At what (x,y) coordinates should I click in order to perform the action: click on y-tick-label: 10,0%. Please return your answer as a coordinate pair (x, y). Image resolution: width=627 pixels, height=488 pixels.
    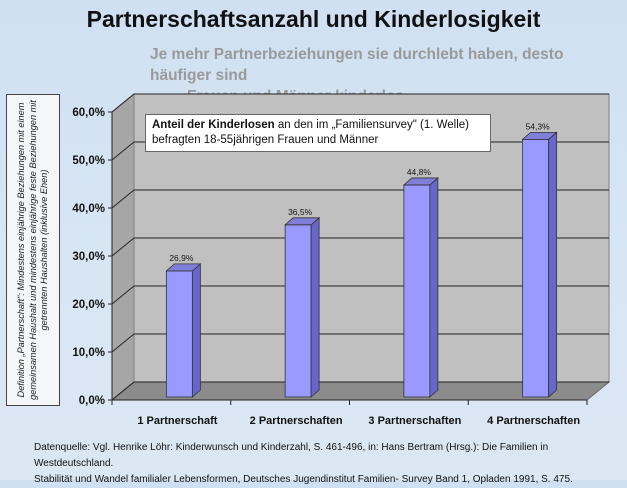
    Looking at the image, I should click on (88, 353).